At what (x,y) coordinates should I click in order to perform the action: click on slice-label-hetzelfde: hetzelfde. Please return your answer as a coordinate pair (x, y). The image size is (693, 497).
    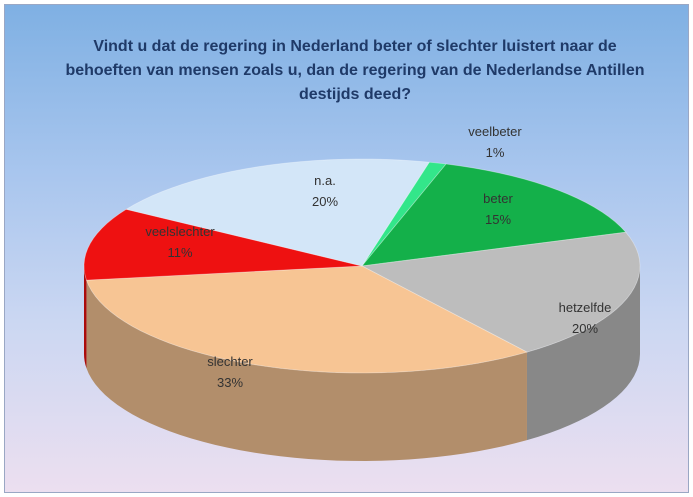
    Looking at the image, I should click on (585, 307).